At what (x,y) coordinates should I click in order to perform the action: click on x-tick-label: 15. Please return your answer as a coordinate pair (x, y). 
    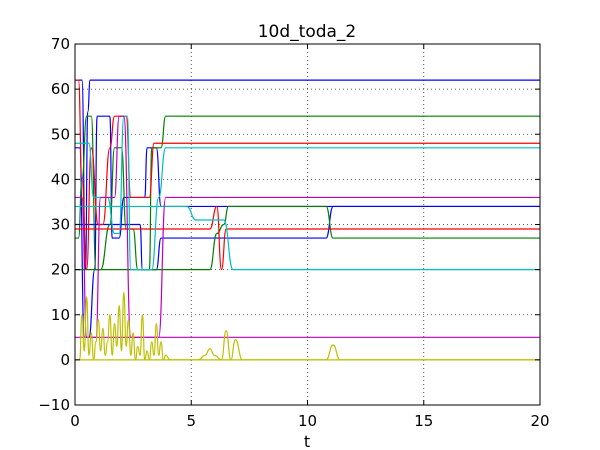
    Looking at the image, I should click on (423, 421).